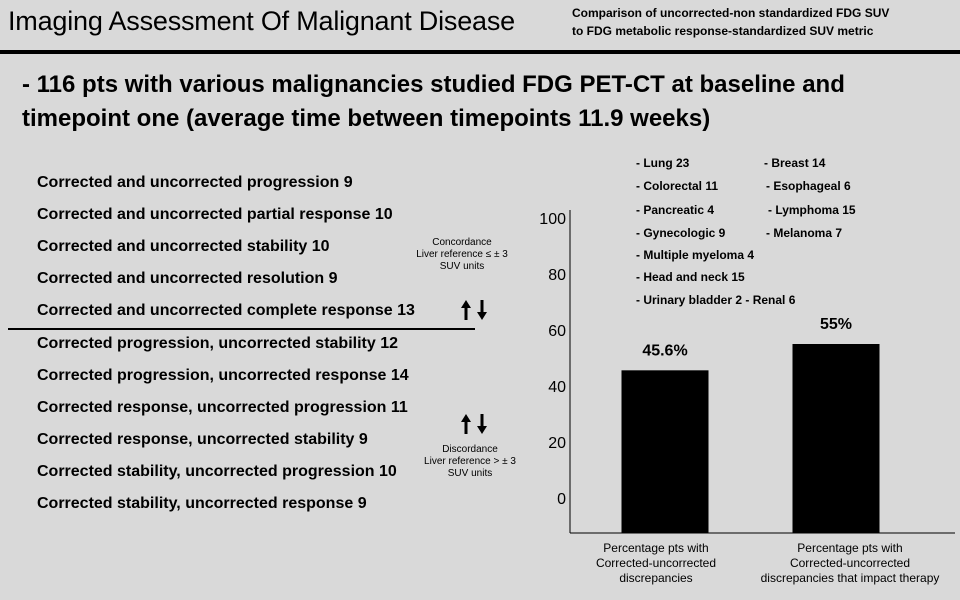  I want to click on y-tick-label: 0, so click(561, 499).